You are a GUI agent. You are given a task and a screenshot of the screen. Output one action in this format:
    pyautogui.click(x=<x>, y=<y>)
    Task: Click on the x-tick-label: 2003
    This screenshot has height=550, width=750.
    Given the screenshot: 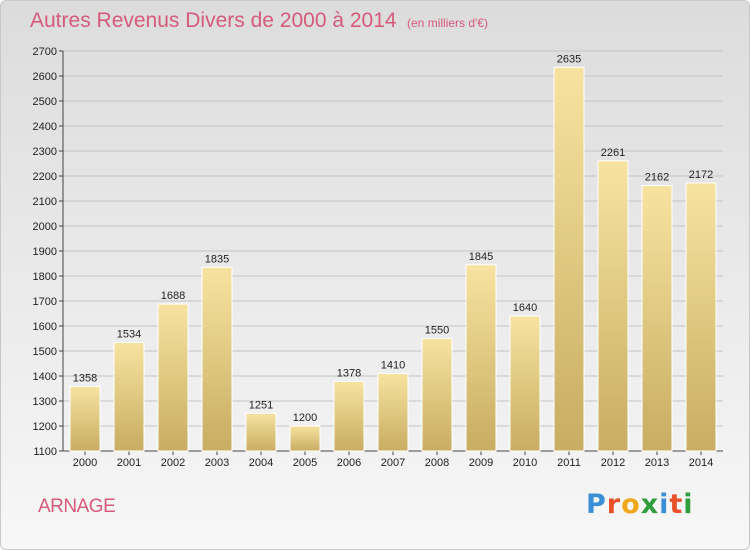 What is the action you would take?
    pyautogui.click(x=217, y=463)
    